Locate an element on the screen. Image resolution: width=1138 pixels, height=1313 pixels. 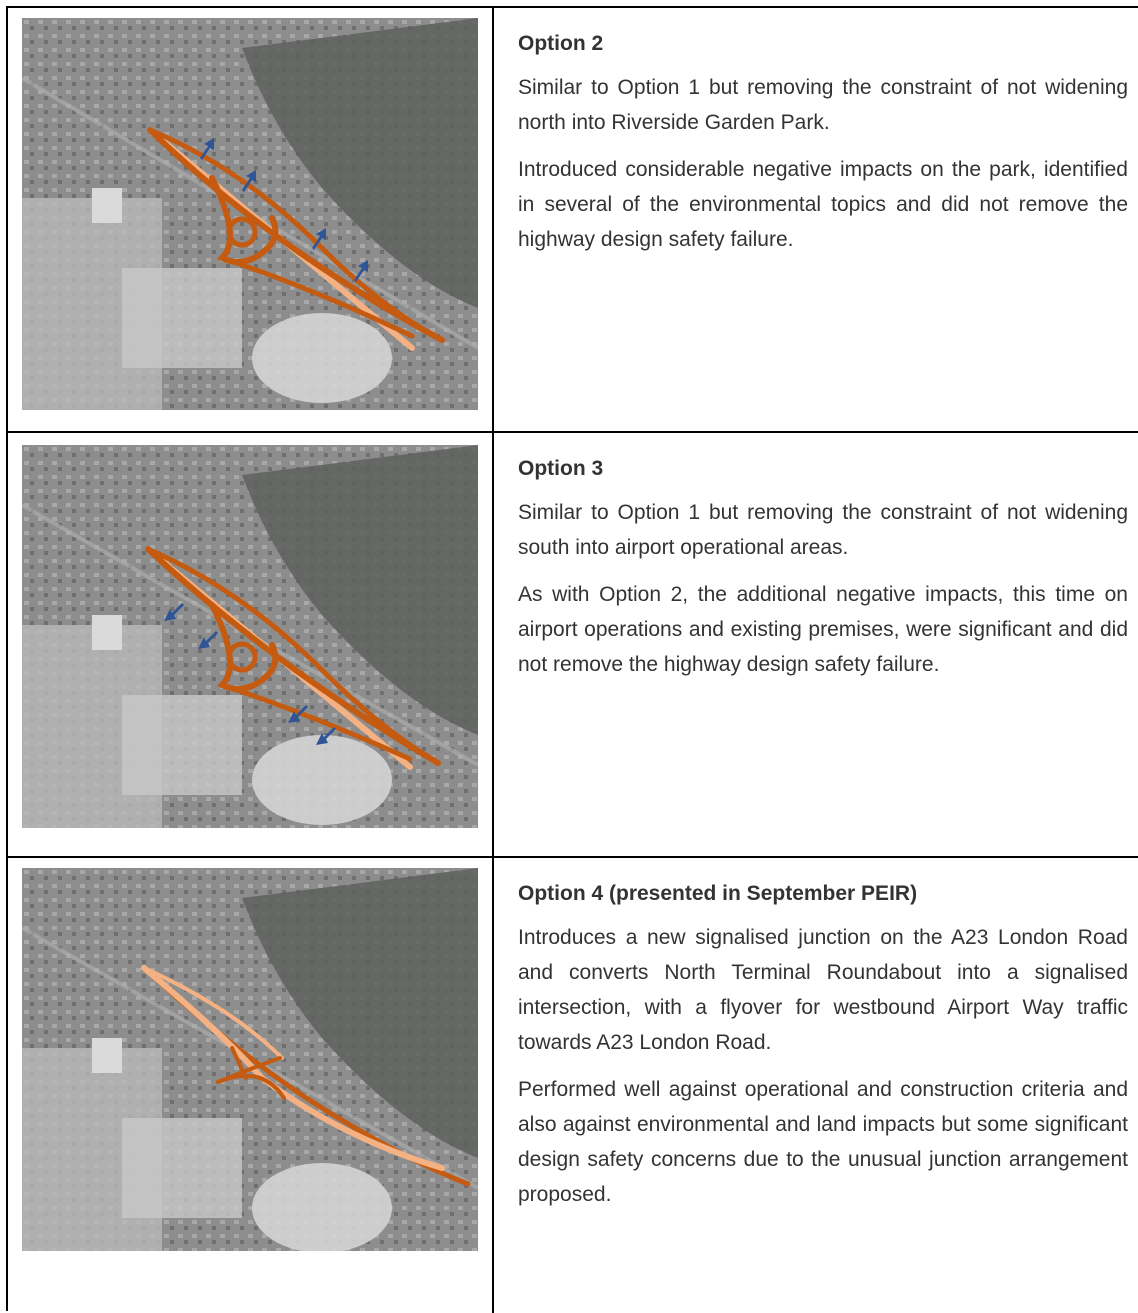
option-3-map-image is located at coordinates (250, 636).